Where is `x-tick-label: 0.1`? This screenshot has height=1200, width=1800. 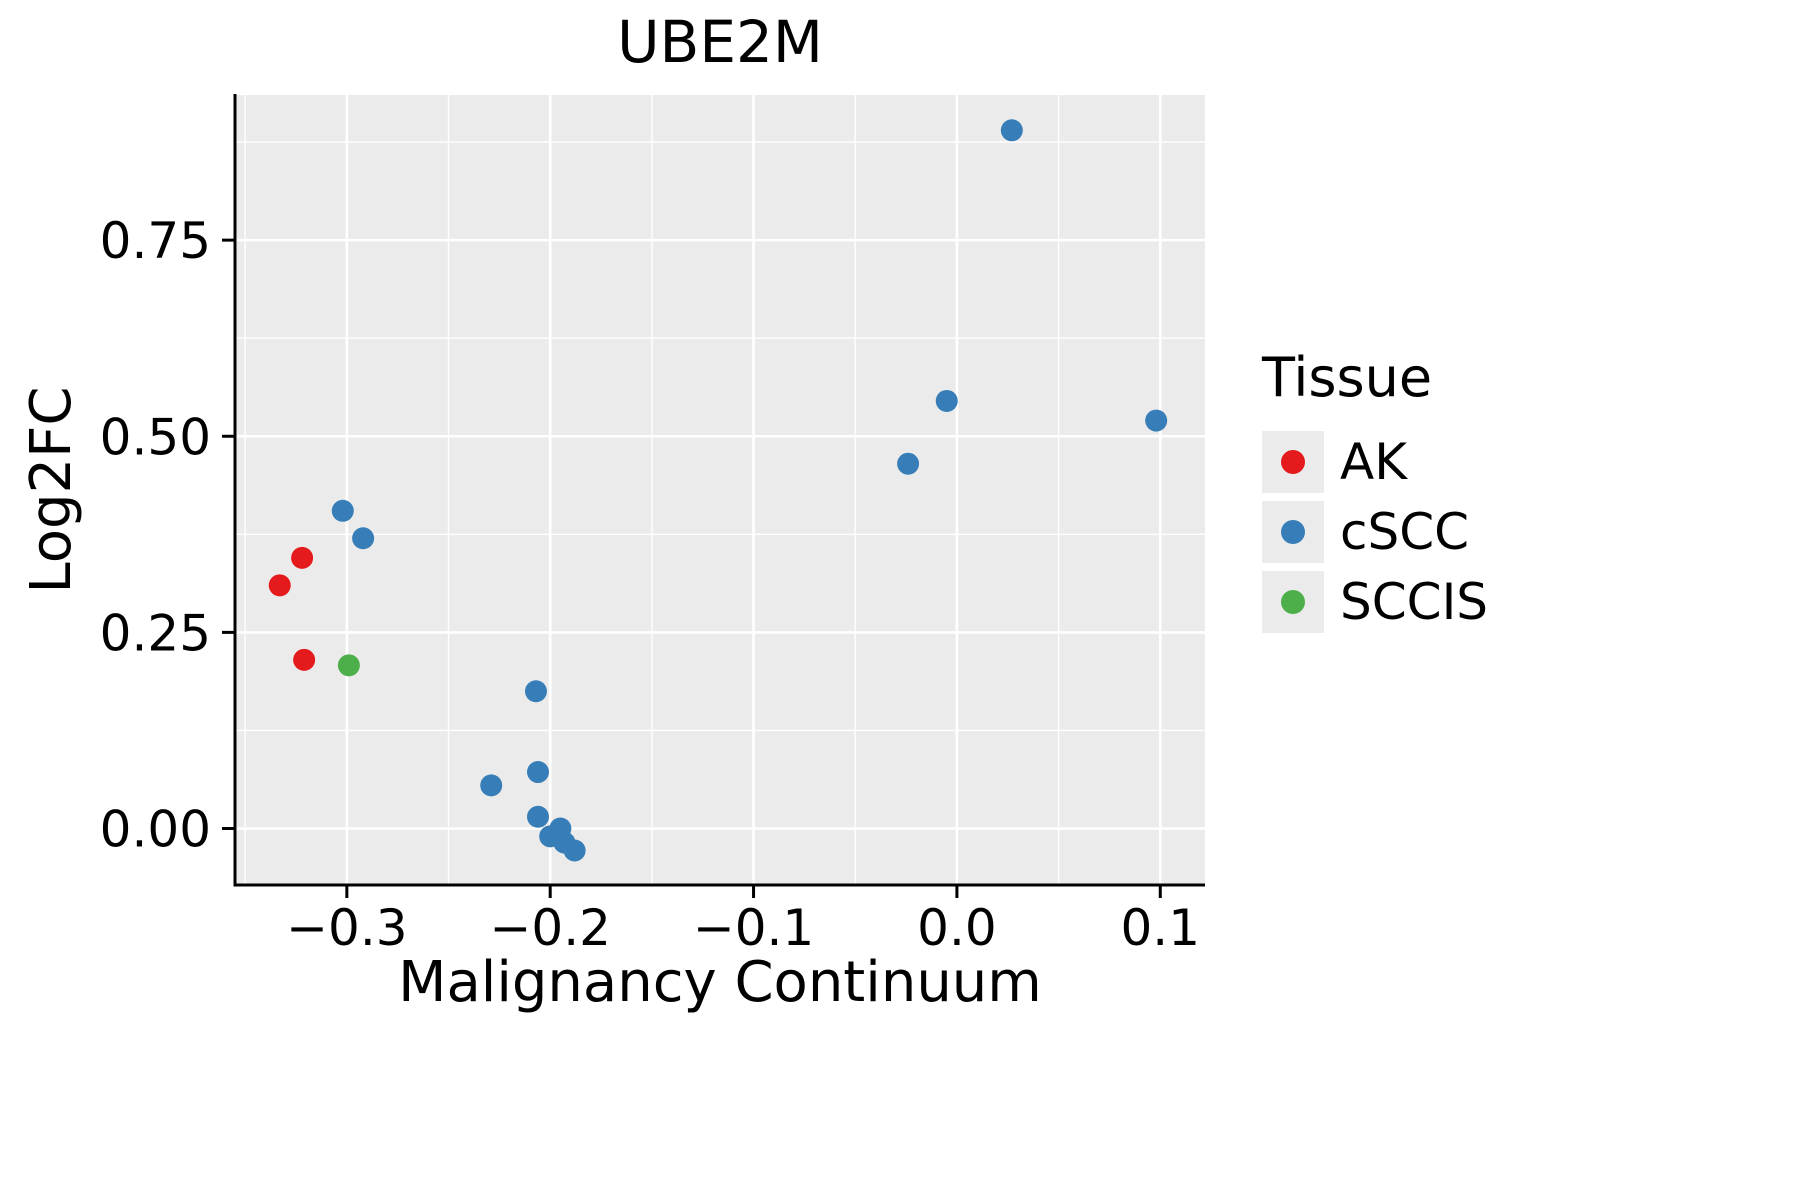
x-tick-label: 0.1 is located at coordinates (1160, 928).